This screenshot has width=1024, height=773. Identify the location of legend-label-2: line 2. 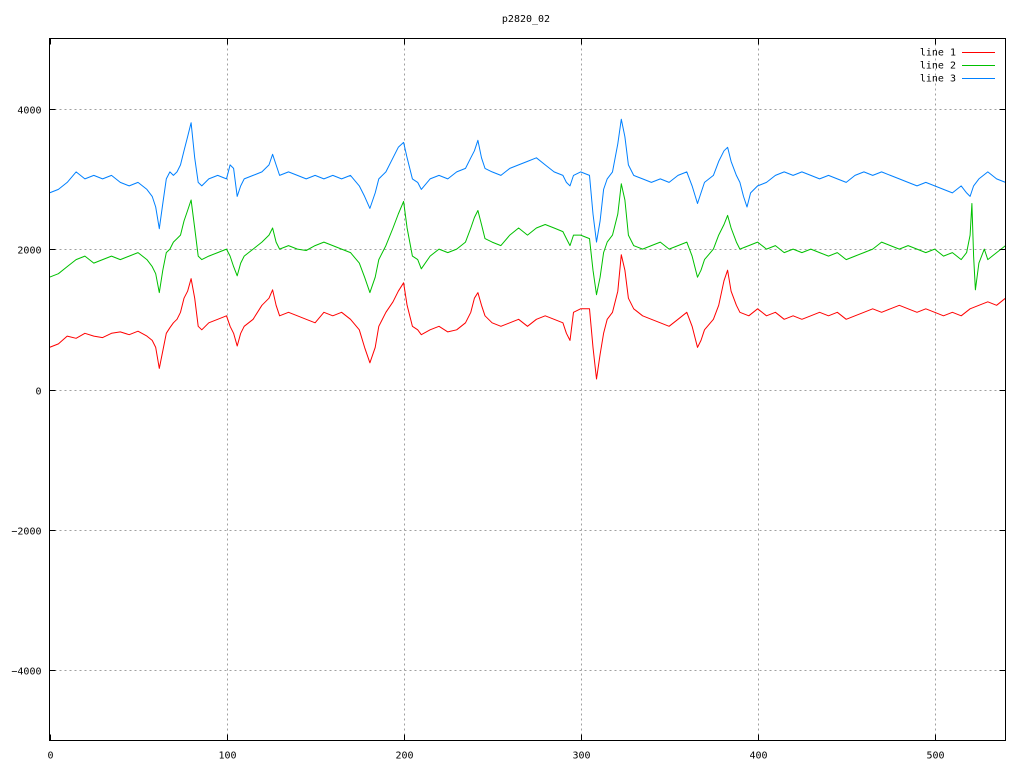
(938, 66).